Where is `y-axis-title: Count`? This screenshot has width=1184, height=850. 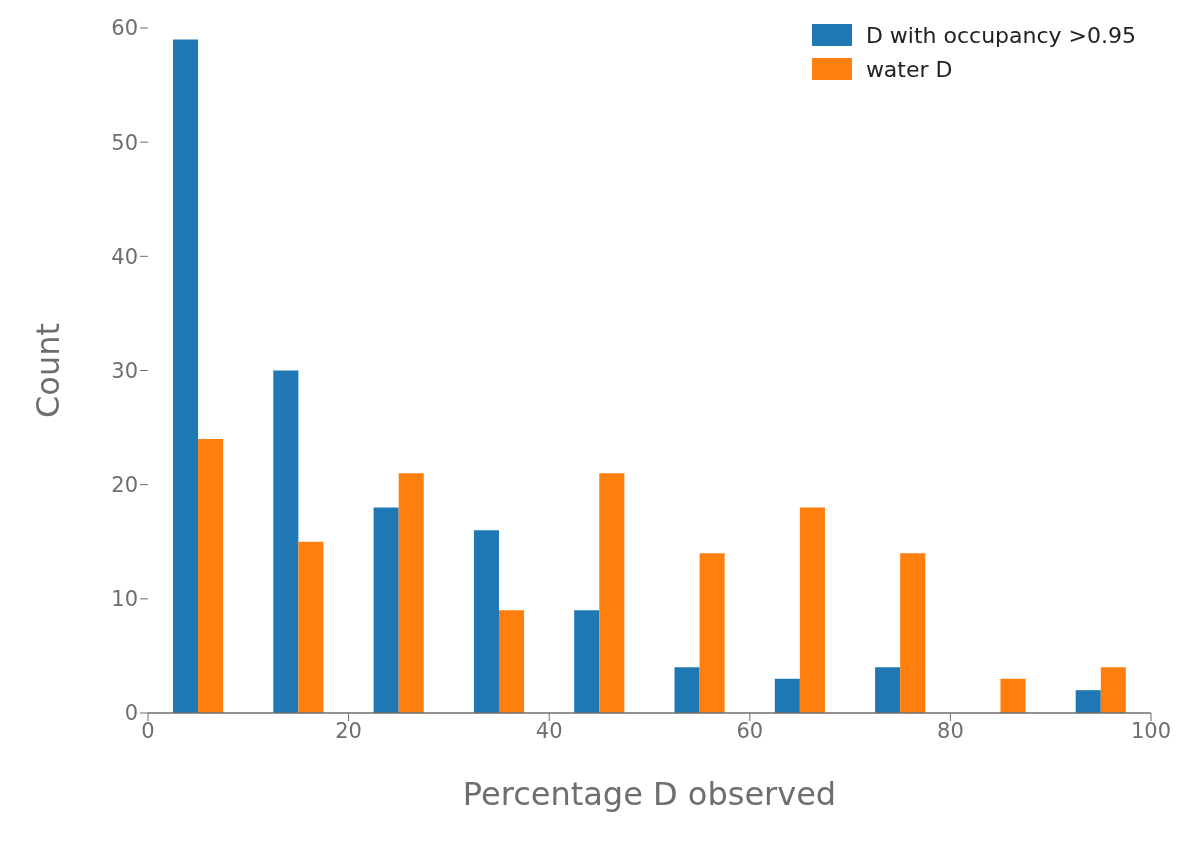
y-axis-title: Count is located at coordinates (48, 370).